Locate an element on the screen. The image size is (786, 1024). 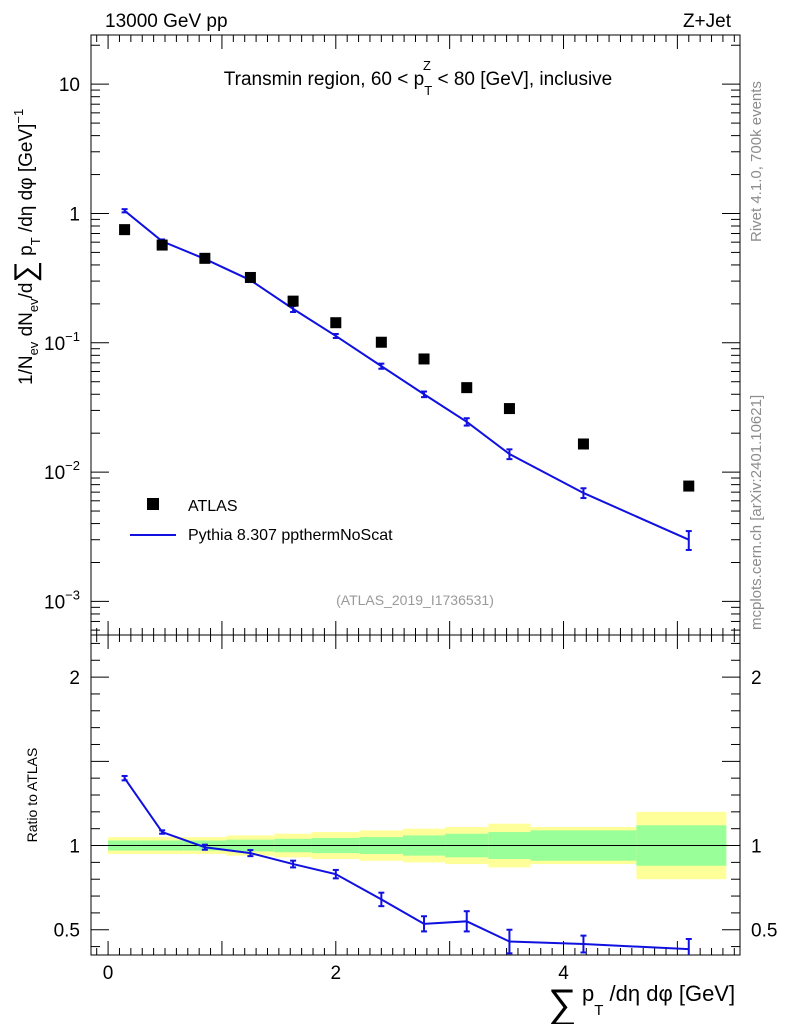
main-y-tick-exp: −2 is located at coordinates (72, 465).